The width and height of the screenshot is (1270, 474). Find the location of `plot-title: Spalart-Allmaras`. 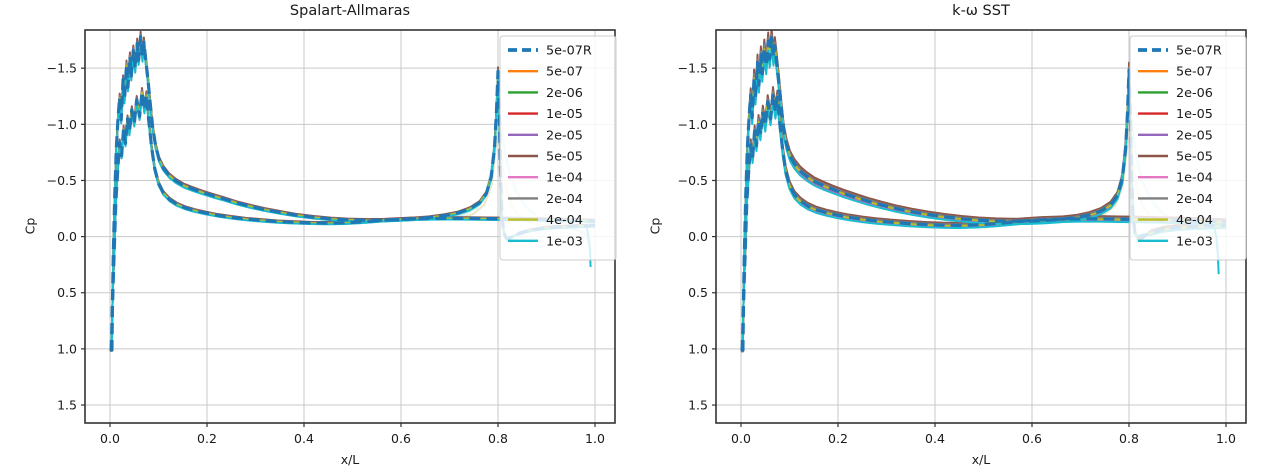

plot-title: Spalart-Allmaras is located at coordinates (350, 11).